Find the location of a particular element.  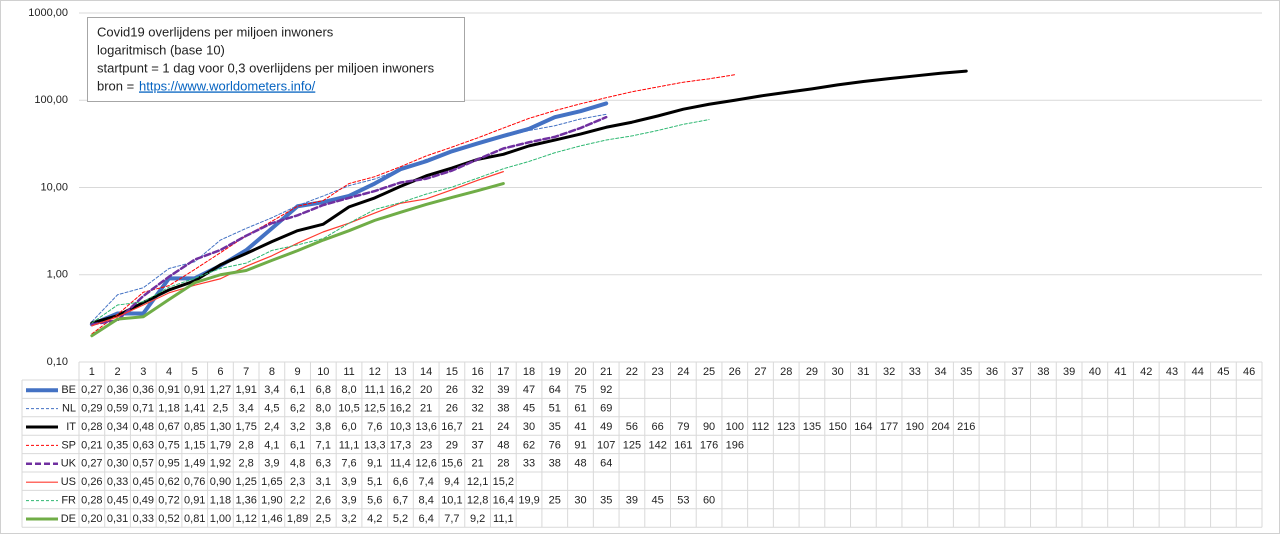

legend-label: BE is located at coordinates (68, 390).